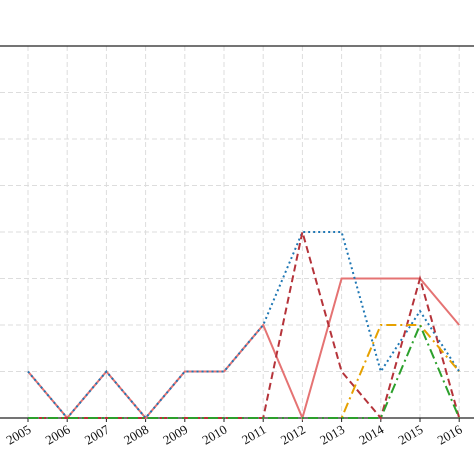 This screenshot has width=474, height=474. What do you see at coordinates (450, 434) in the screenshot?
I see `x-tick-label: 2016` at bounding box center [450, 434].